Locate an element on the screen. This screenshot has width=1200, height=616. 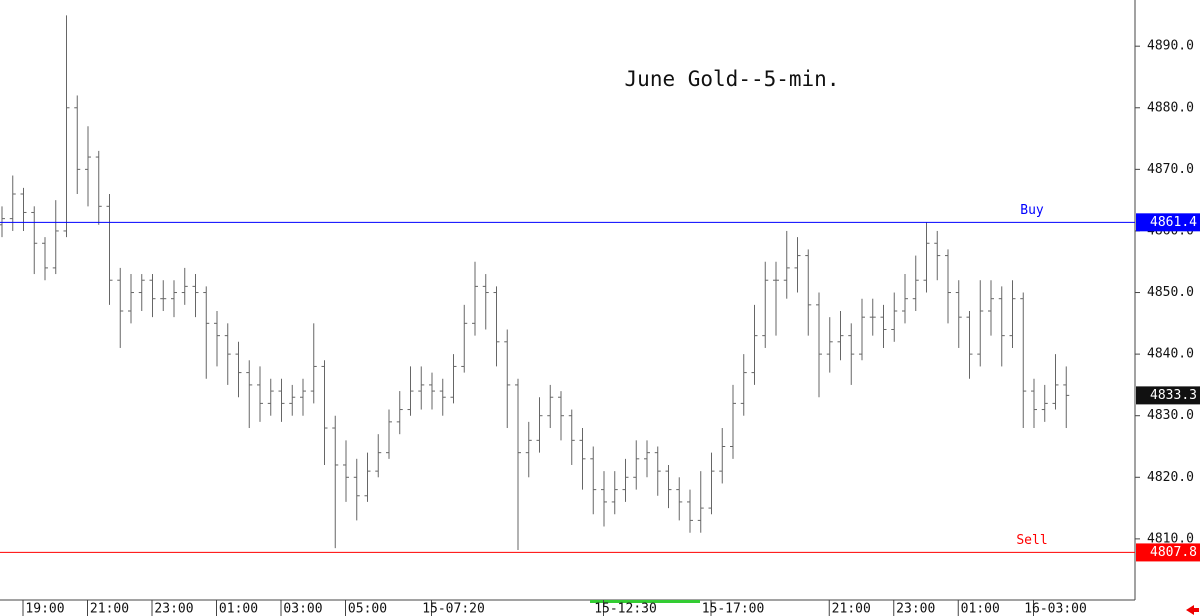
x-tick-label: 15-17:00 is located at coordinates (733, 609).